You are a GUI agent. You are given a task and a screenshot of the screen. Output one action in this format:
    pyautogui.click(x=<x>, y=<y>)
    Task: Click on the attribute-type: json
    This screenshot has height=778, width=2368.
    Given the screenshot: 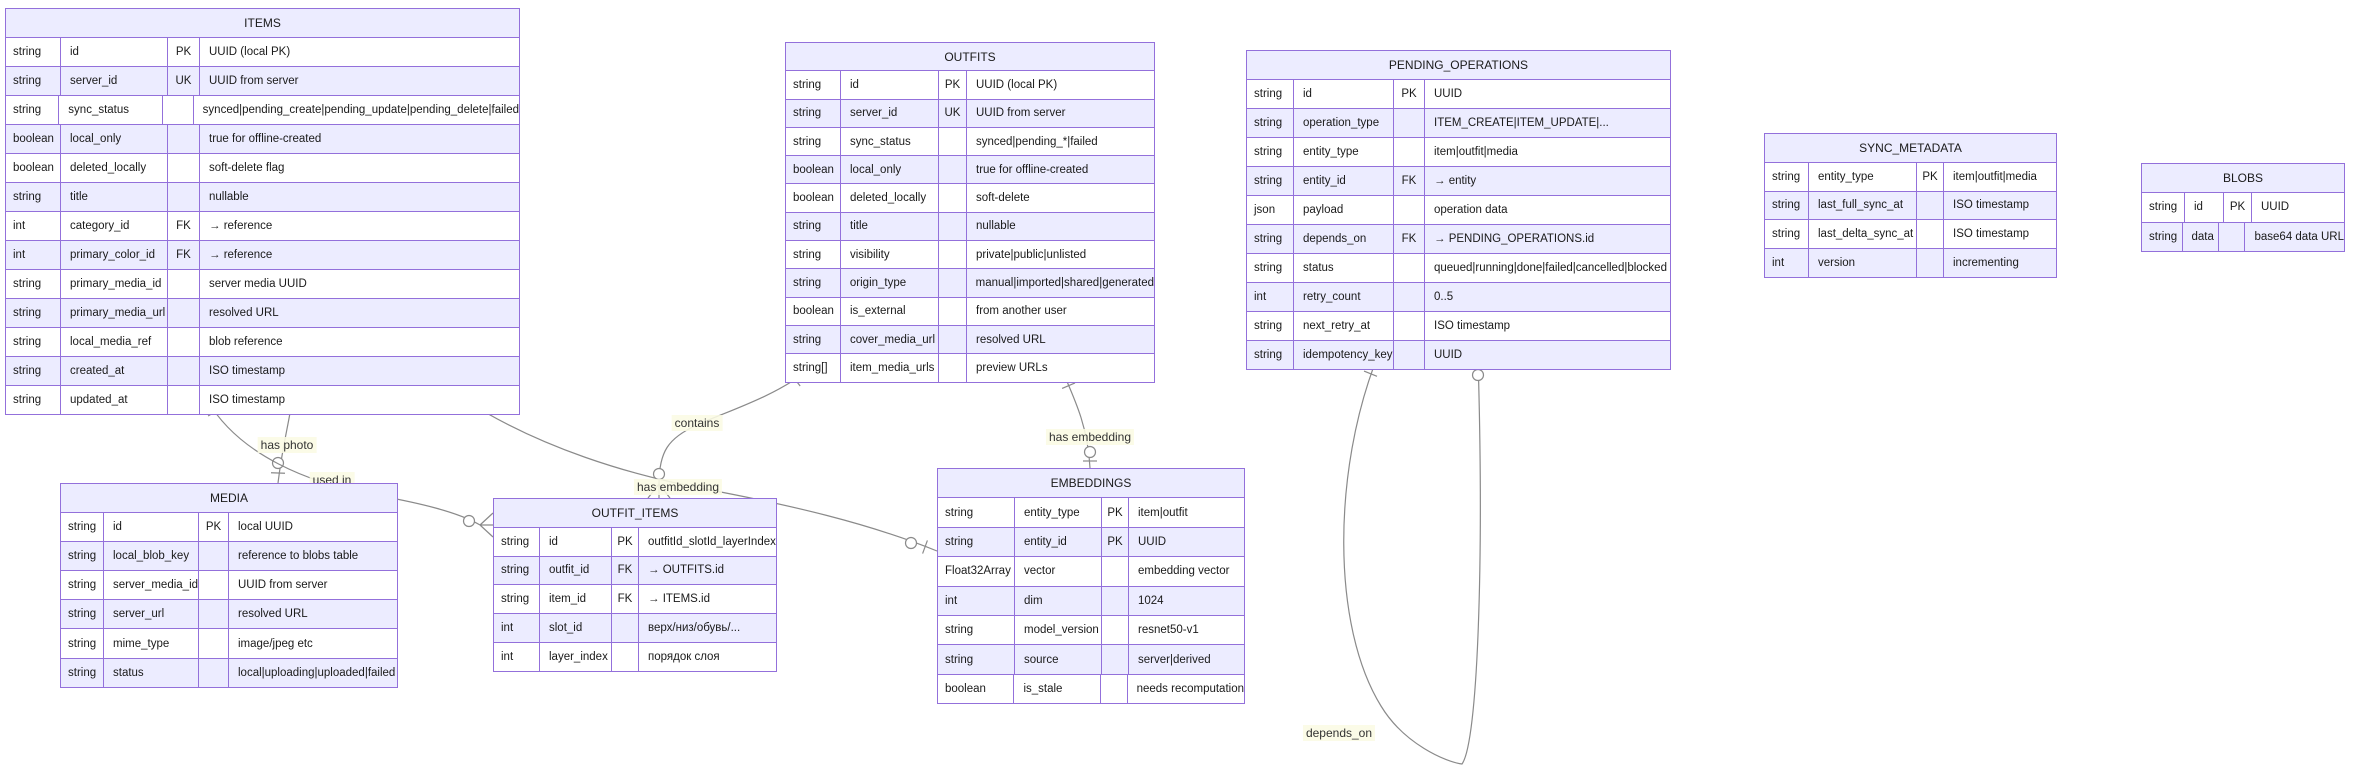 What is the action you would take?
    pyautogui.click(x=1265, y=210)
    